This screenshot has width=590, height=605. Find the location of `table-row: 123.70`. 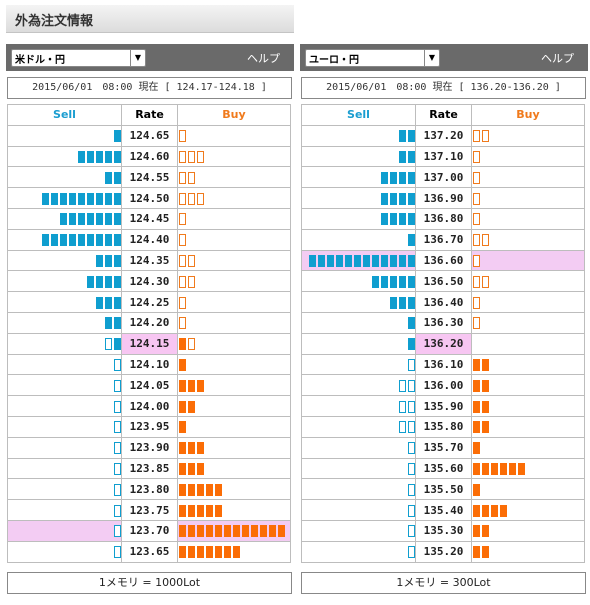

table-row: 123.70 is located at coordinates (149, 530).